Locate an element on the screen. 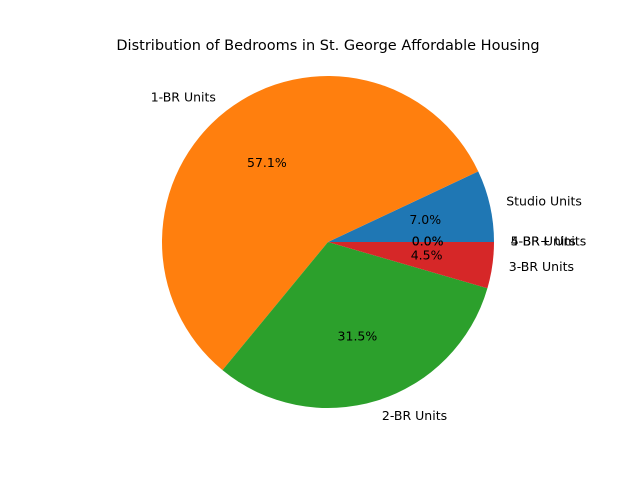 The image size is (640, 480). slice-label-studio-units: Studio Units is located at coordinates (544, 201).